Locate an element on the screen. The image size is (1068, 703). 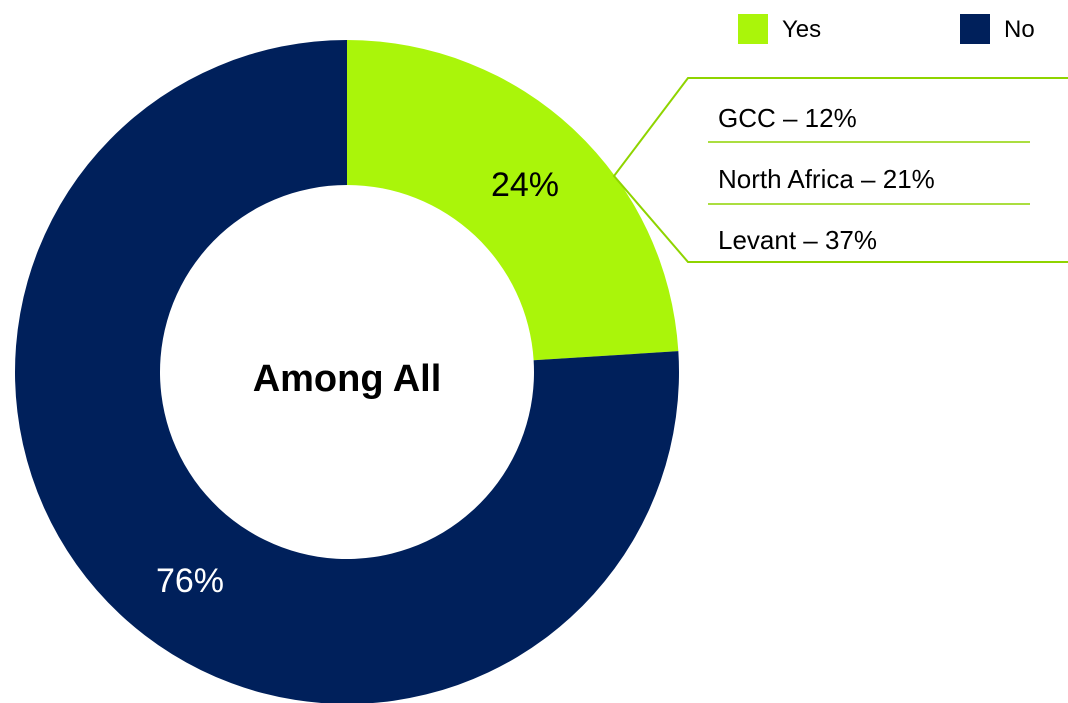
breakdown-item-north-africa: North Africa – 21% is located at coordinates (826, 179).